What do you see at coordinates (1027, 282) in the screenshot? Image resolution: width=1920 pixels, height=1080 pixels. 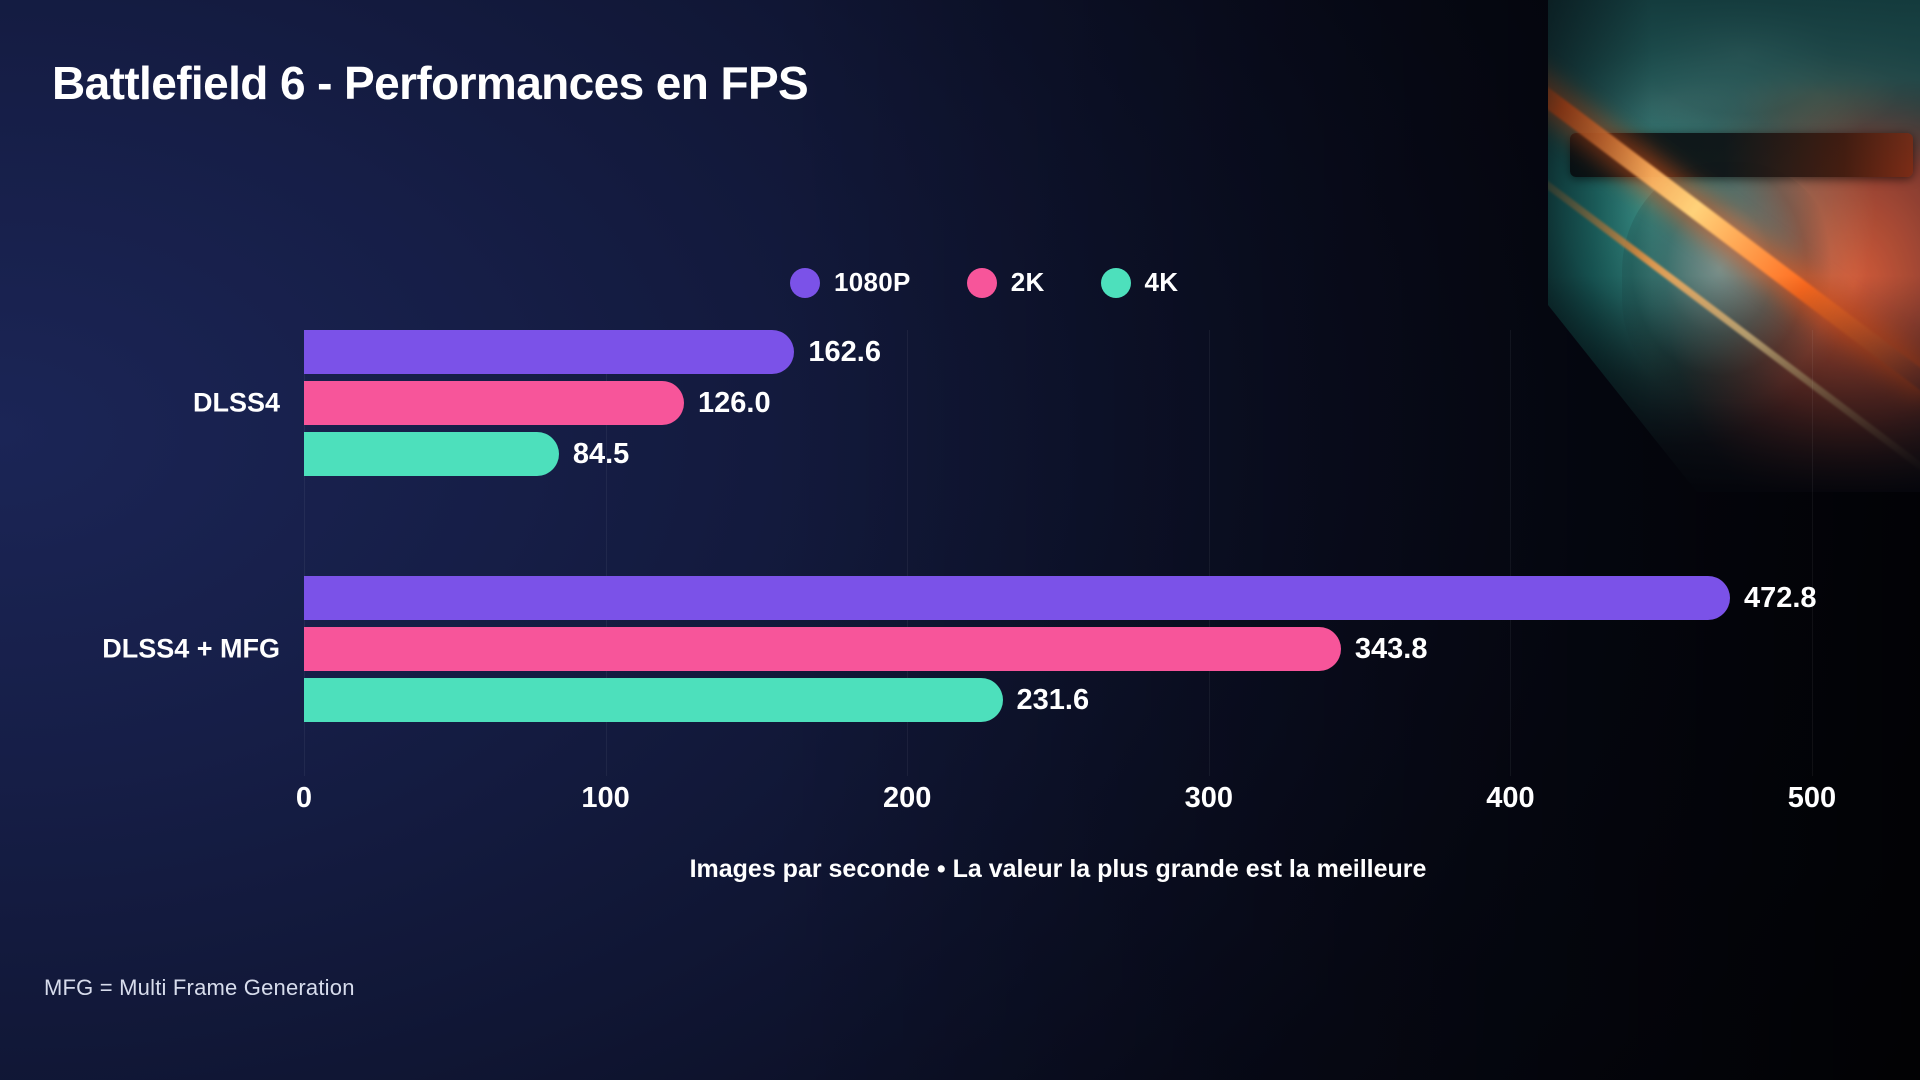 I see `legend-item-label: 2K` at bounding box center [1027, 282].